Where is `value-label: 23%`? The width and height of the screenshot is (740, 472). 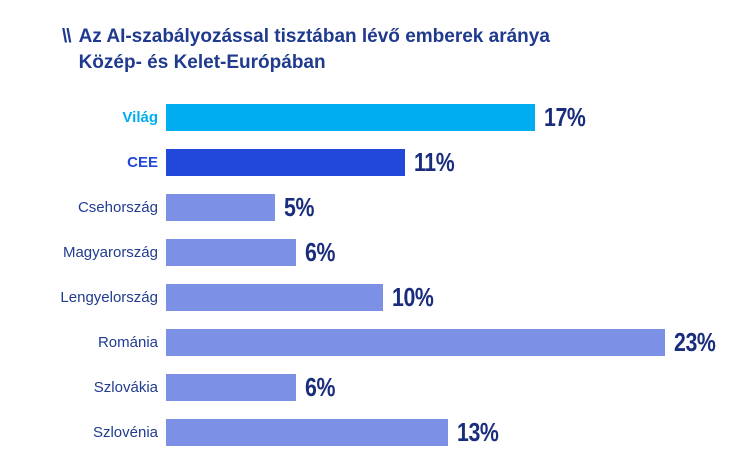
value-label: 23% is located at coordinates (695, 342).